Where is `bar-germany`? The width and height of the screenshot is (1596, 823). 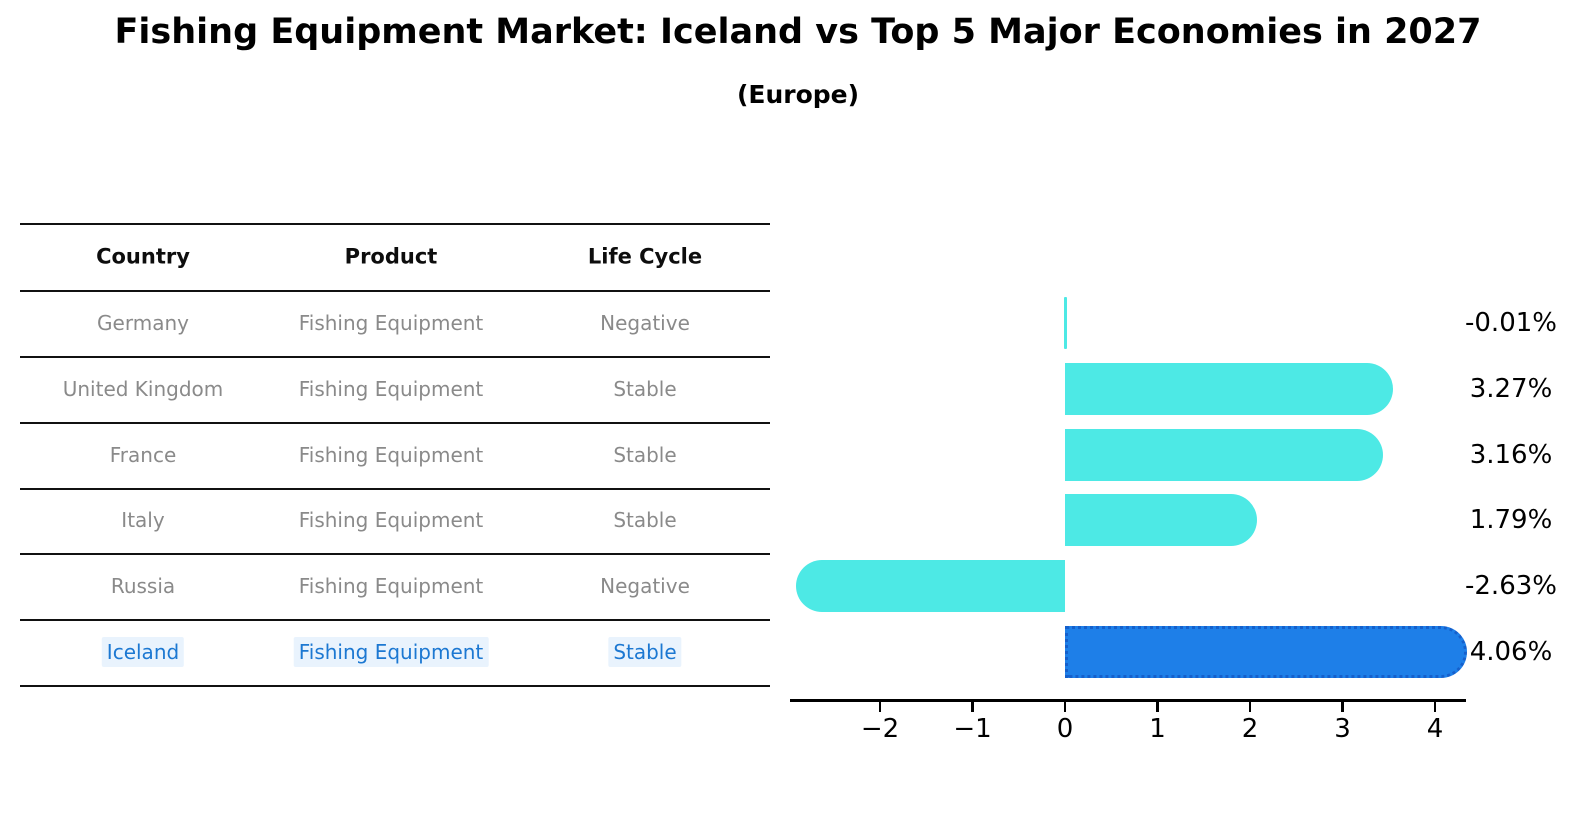
bar-germany is located at coordinates (1065, 322).